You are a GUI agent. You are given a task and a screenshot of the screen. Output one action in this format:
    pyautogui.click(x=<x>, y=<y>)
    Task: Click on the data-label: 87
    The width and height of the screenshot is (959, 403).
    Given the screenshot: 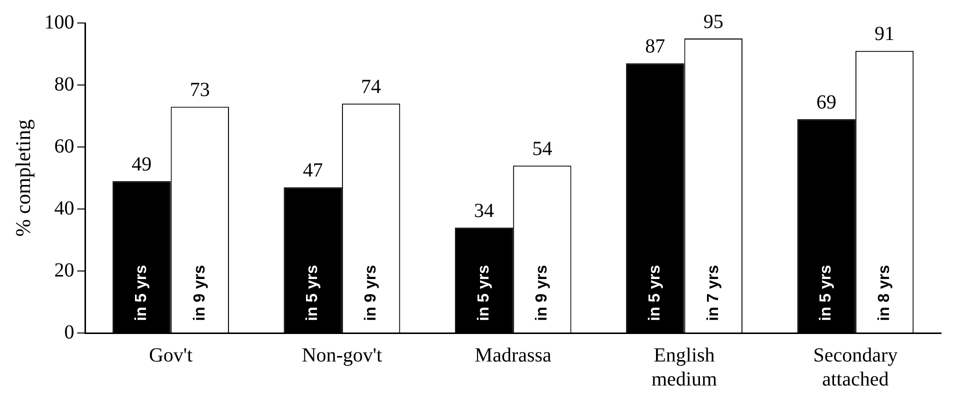 What is the action you would take?
    pyautogui.click(x=655, y=47)
    